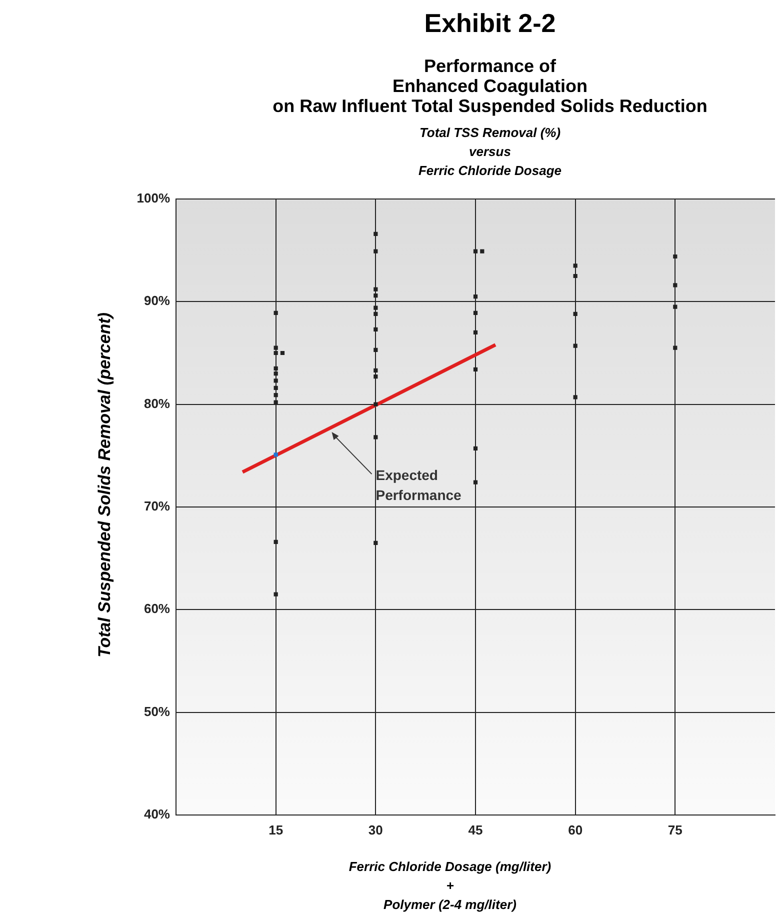  I want to click on y-tick-label: 100%, so click(153, 198).